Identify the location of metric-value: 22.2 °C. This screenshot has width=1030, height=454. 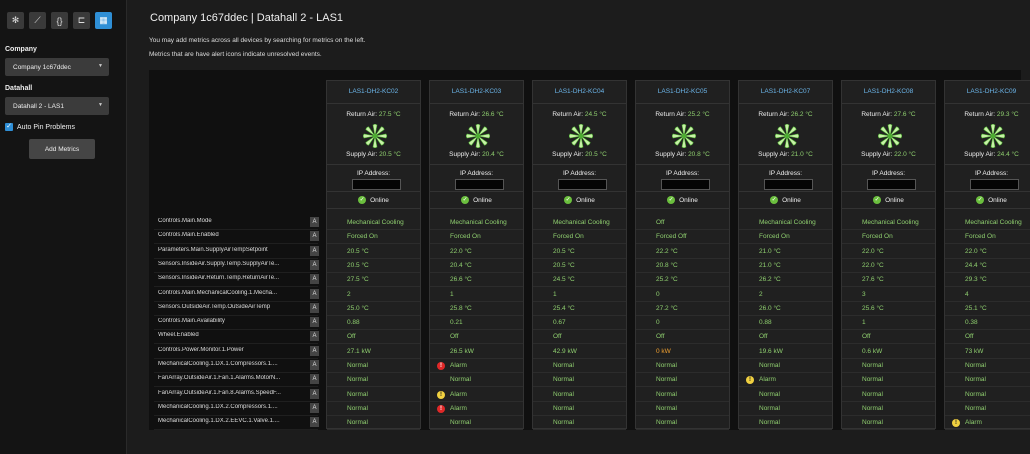
(667, 251).